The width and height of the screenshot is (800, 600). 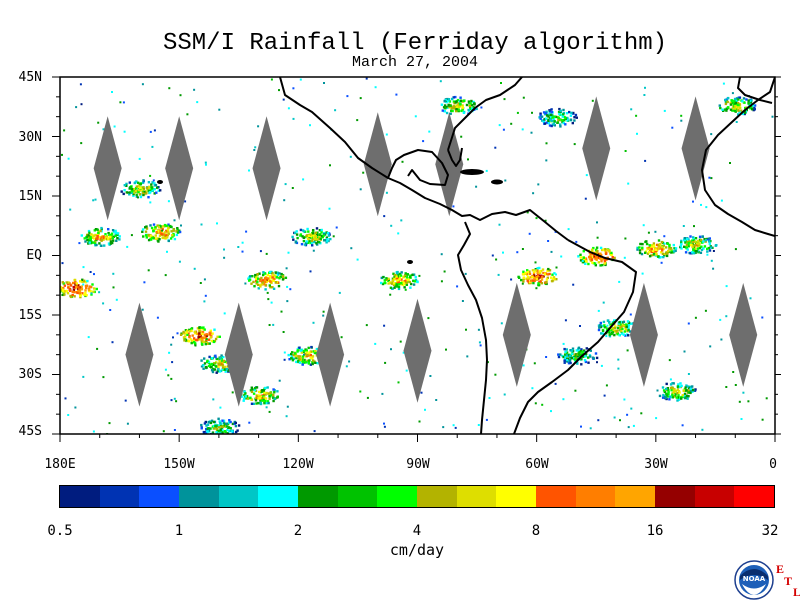 I want to click on colorbar-segment, so click(x=714, y=496).